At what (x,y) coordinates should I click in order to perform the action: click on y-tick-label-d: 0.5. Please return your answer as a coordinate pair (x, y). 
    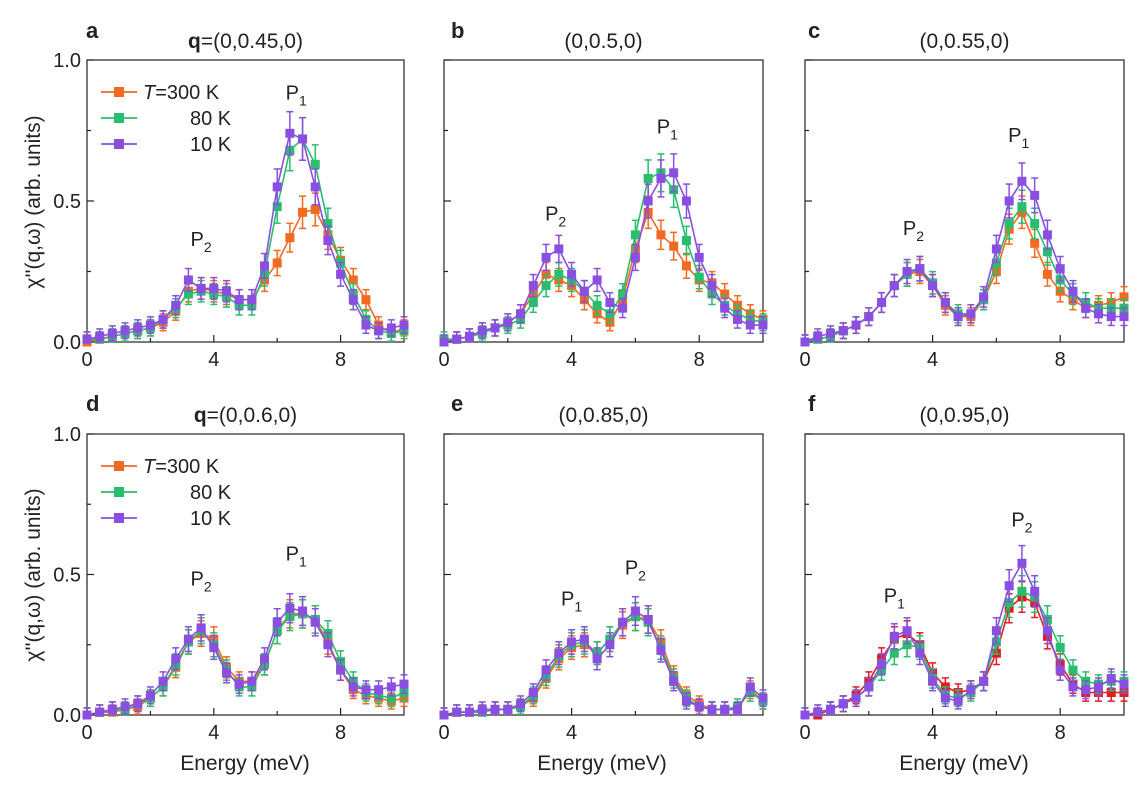
    Looking at the image, I should click on (67, 576).